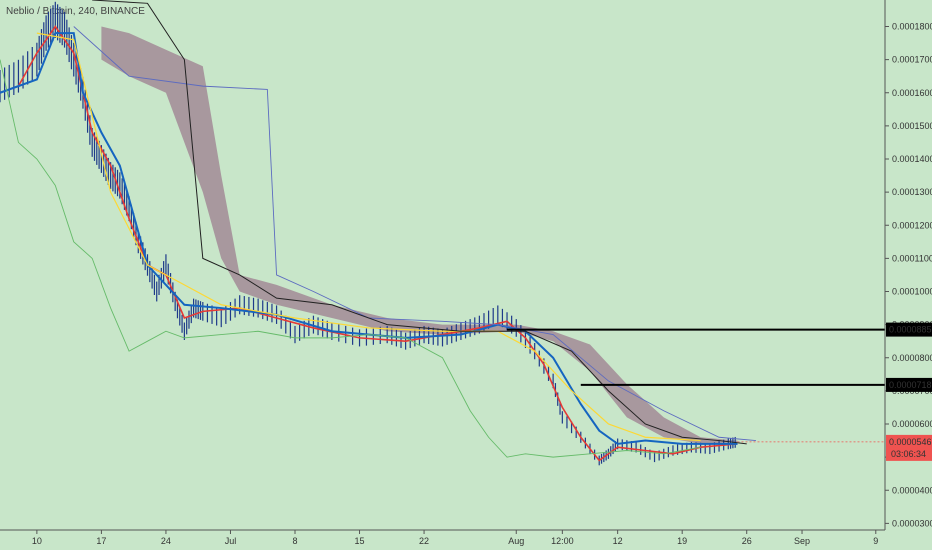 The width and height of the screenshot is (932, 550). I want to click on level-price-label: 0.0000718, so click(910, 385).